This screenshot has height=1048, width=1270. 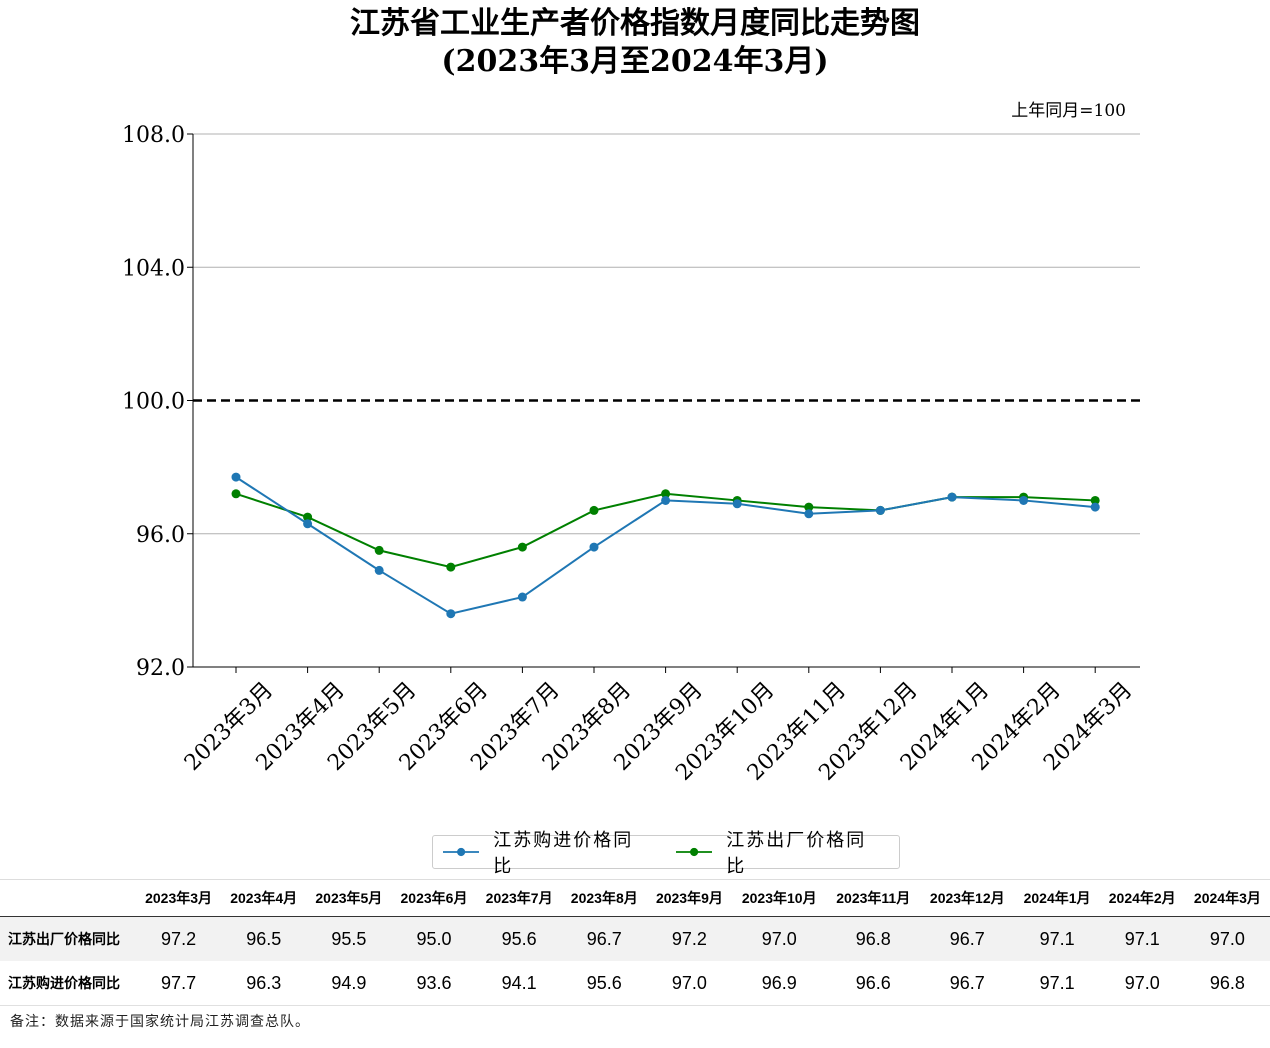 I want to click on table-cell: 94.9, so click(x=349, y=983).